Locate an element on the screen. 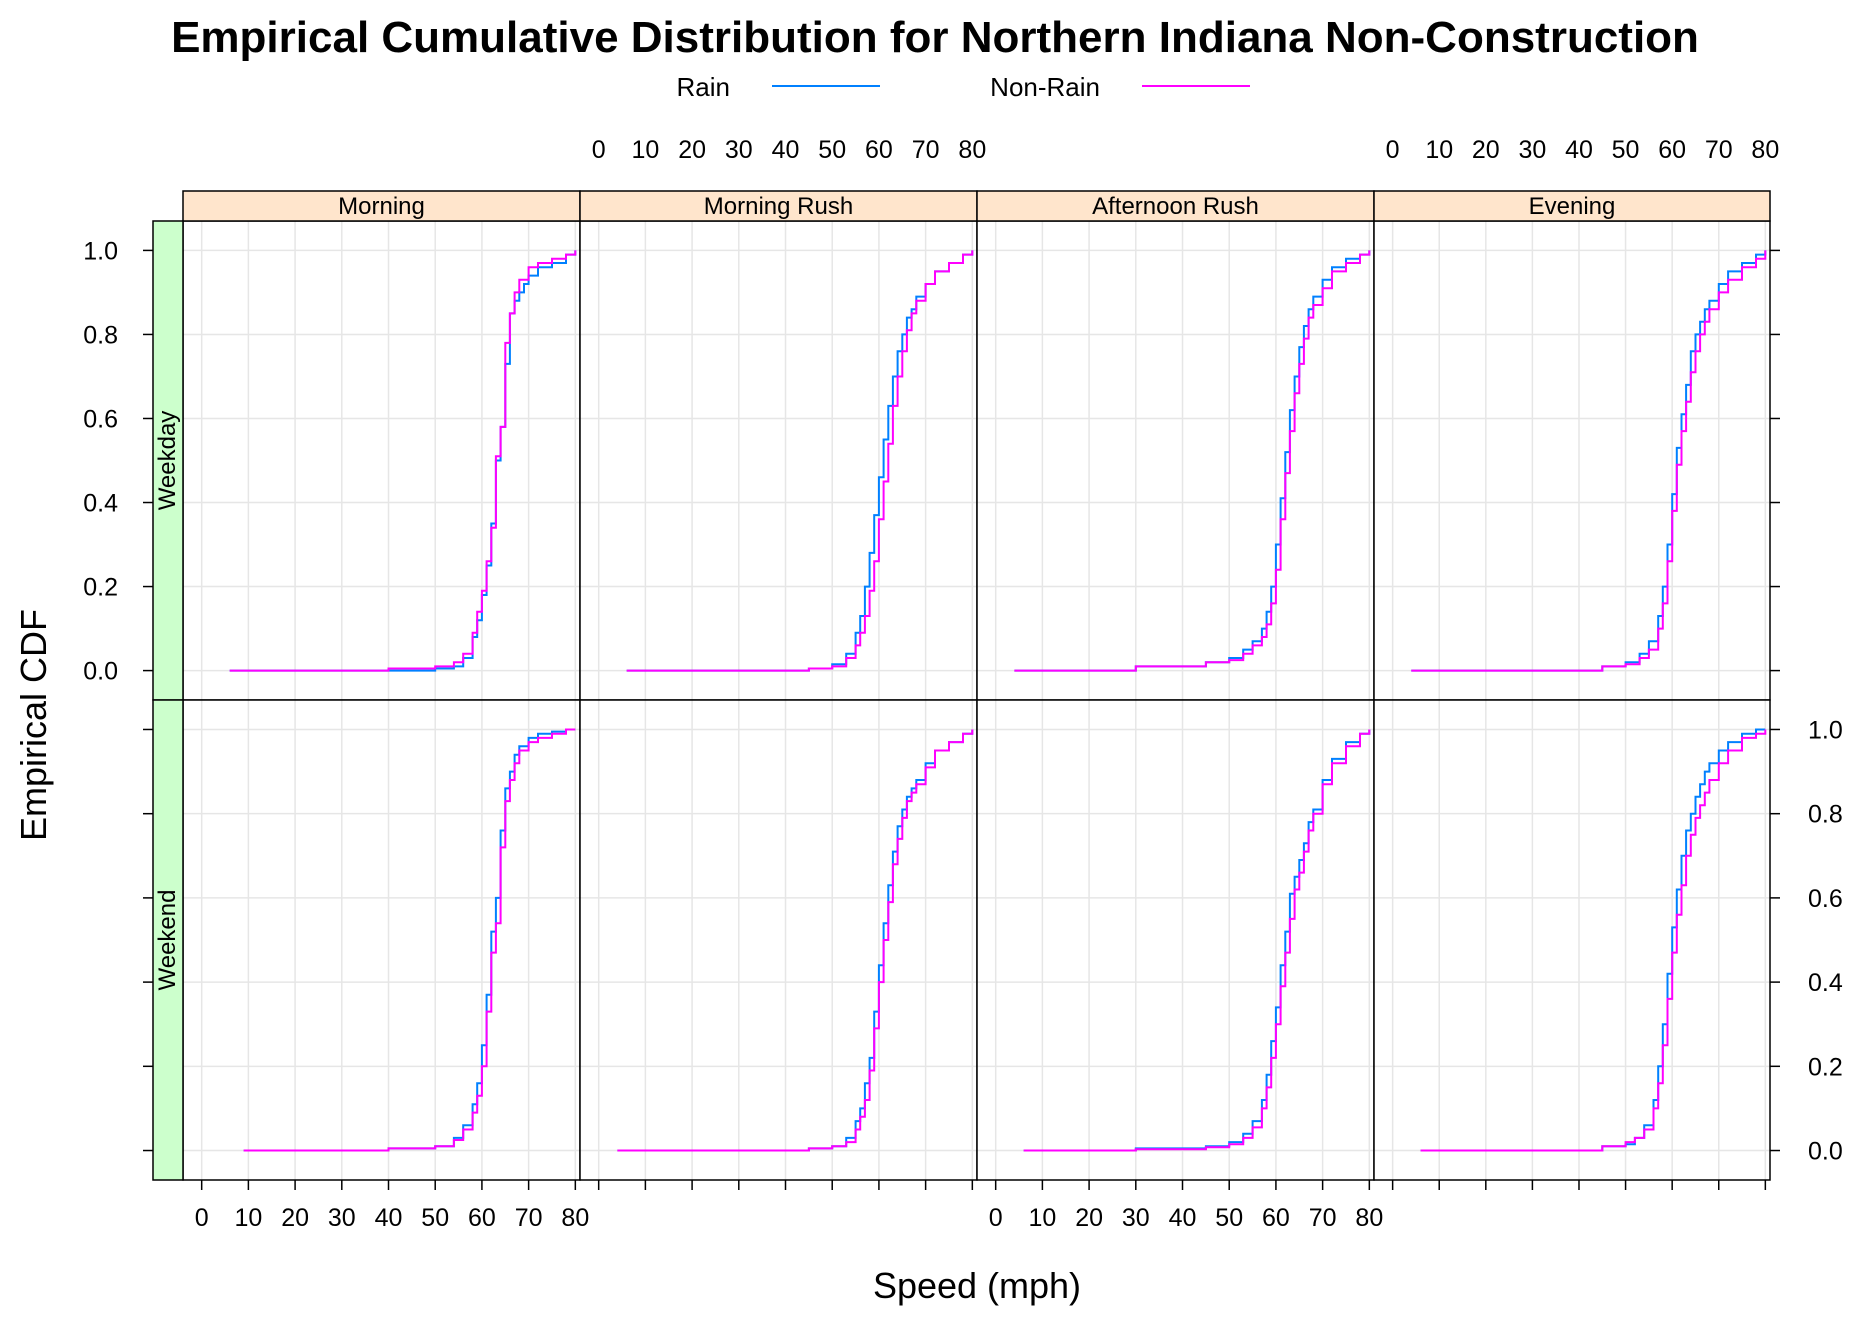 This screenshot has width=1870, height=1325. panel-weekend-evening is located at coordinates (1572, 940).